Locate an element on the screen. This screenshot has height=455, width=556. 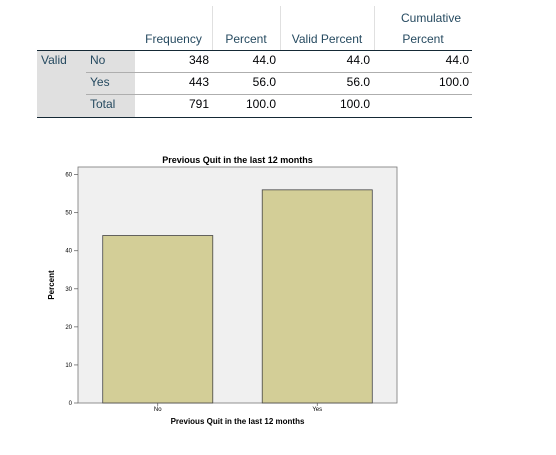
row-label-total: Total is located at coordinates (103, 104).